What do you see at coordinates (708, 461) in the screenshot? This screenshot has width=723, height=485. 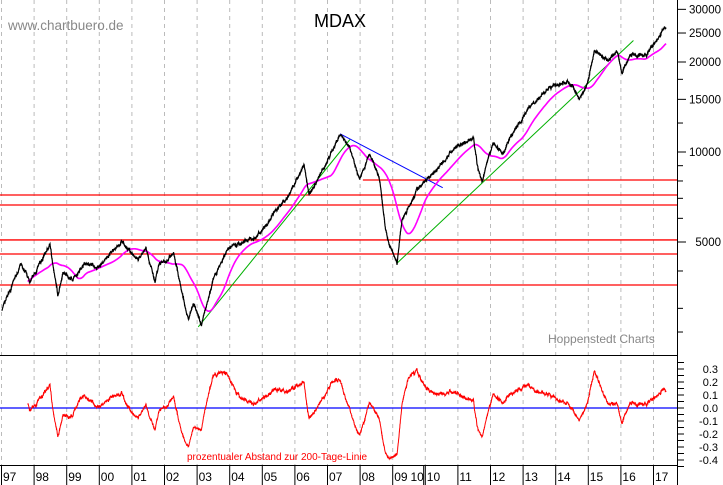 I see `osc-tick-label: -0.4` at bounding box center [708, 461].